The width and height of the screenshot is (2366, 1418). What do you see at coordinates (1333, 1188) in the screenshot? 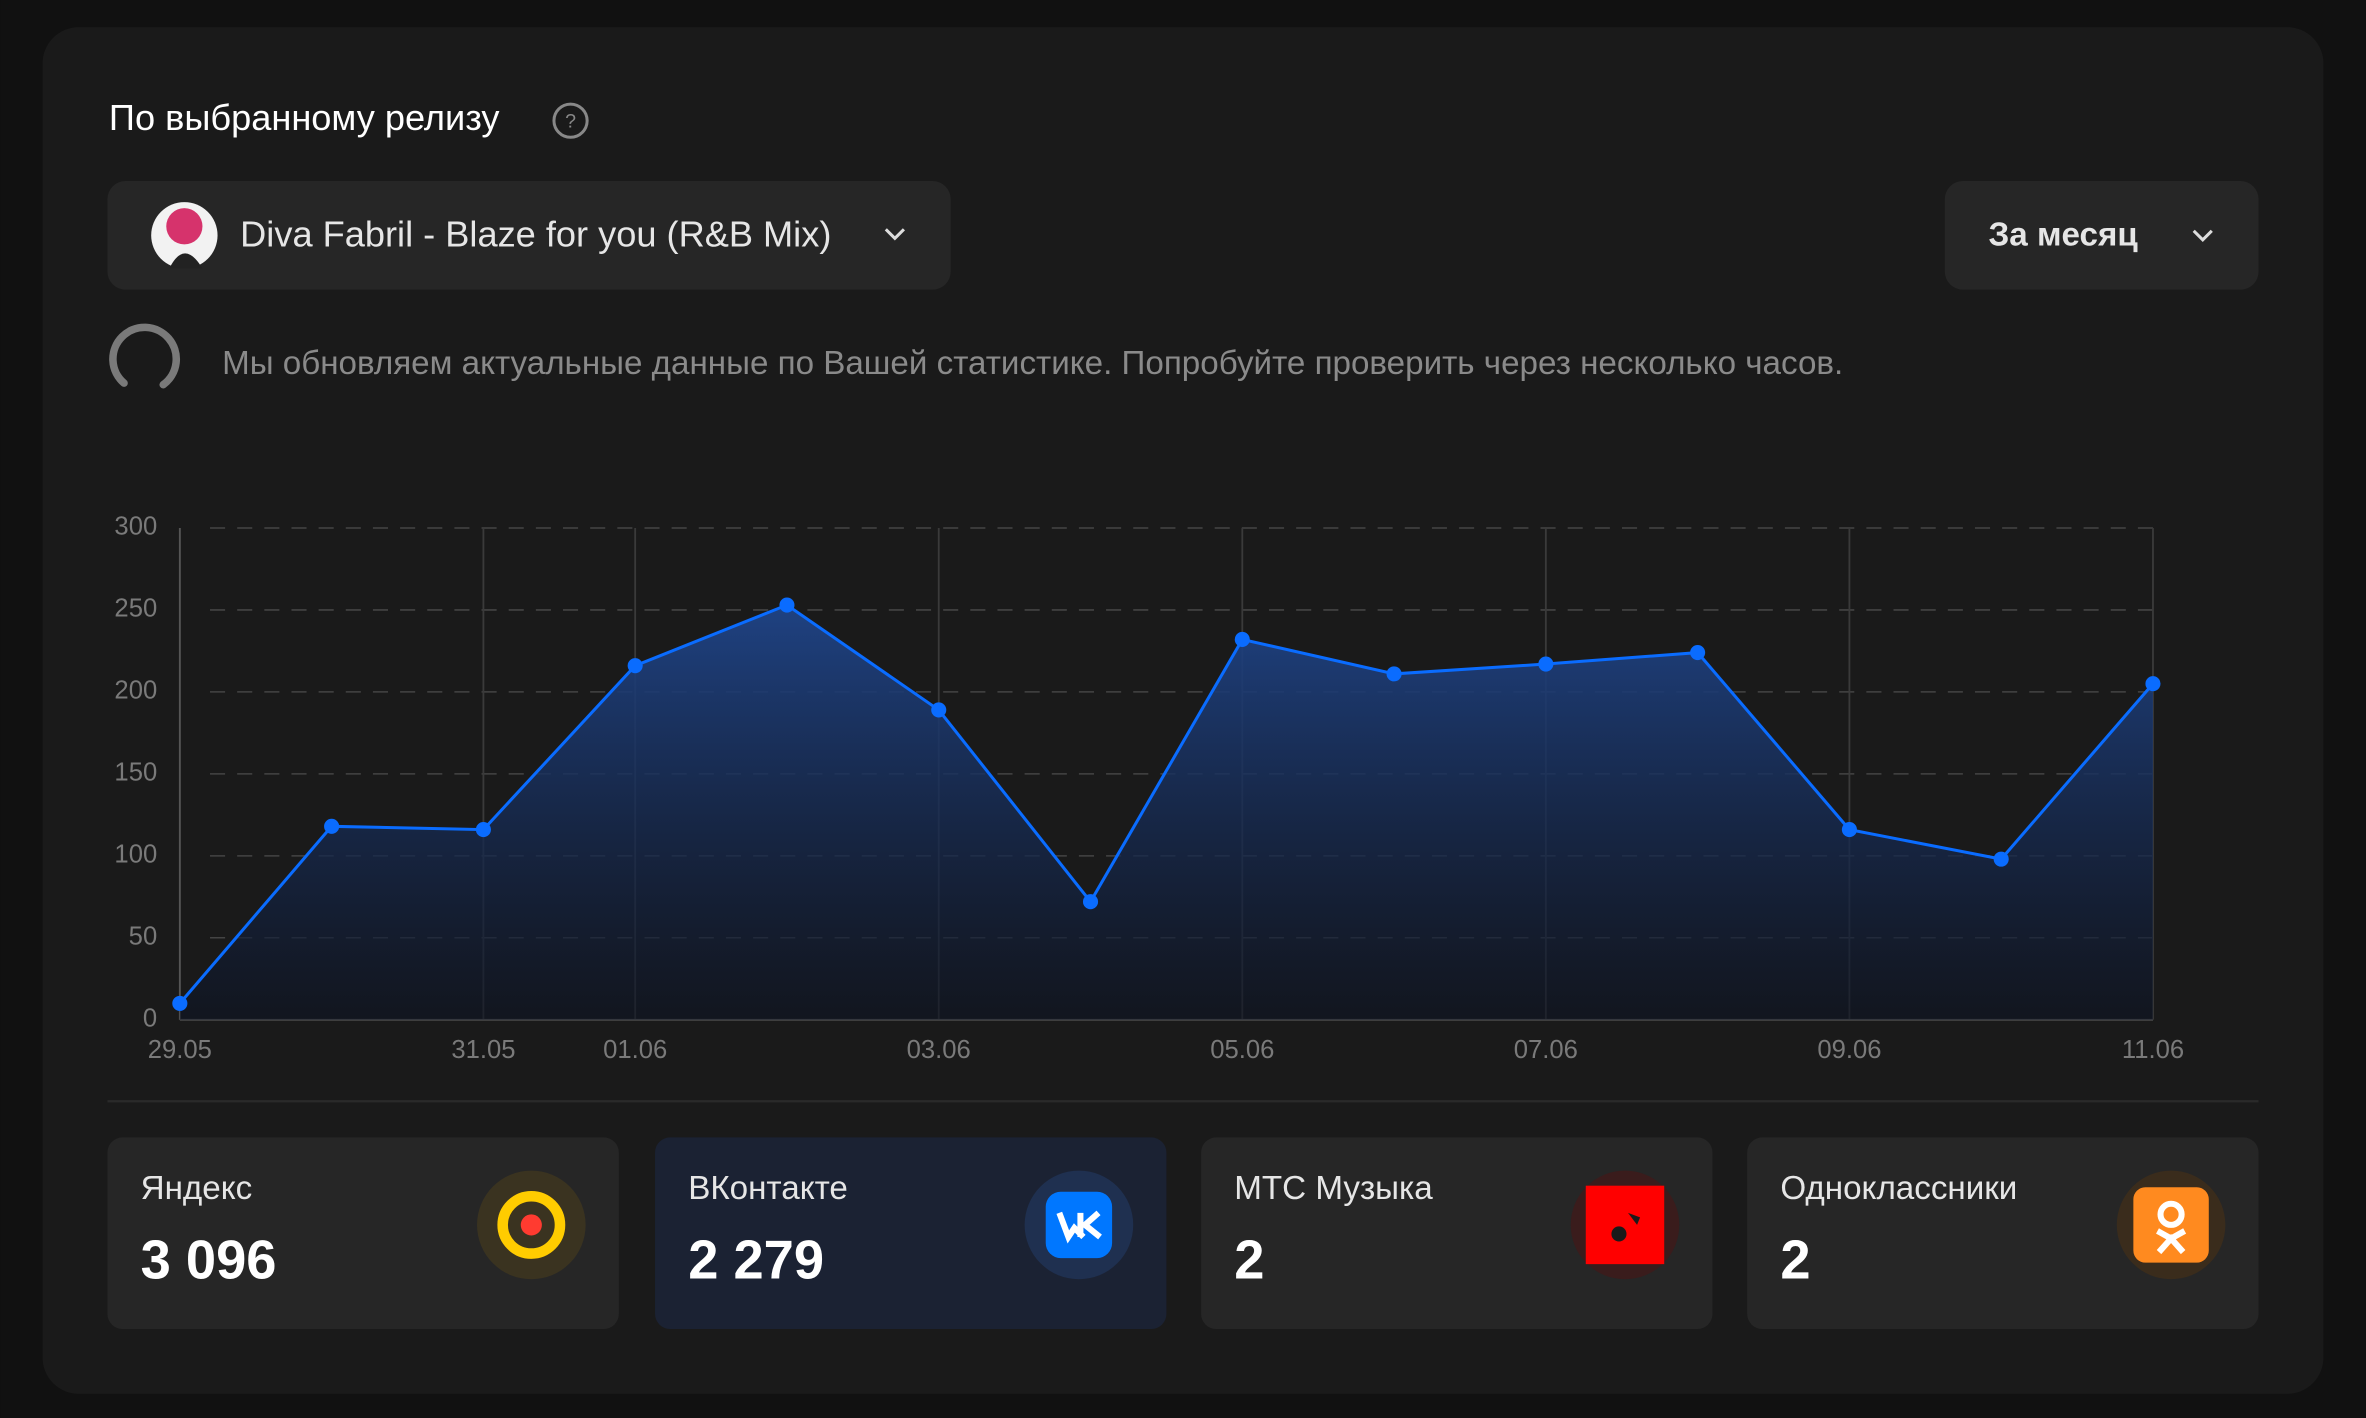
I see `stat-label: МТС Музыка` at bounding box center [1333, 1188].